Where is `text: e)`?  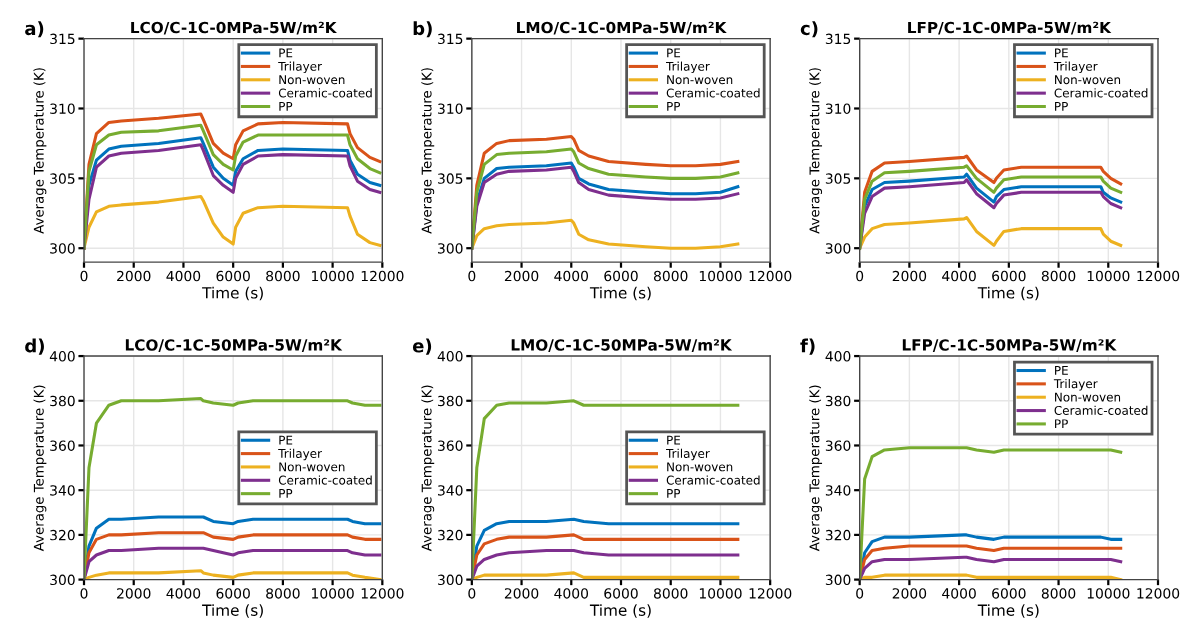 text: e) is located at coordinates (422, 346).